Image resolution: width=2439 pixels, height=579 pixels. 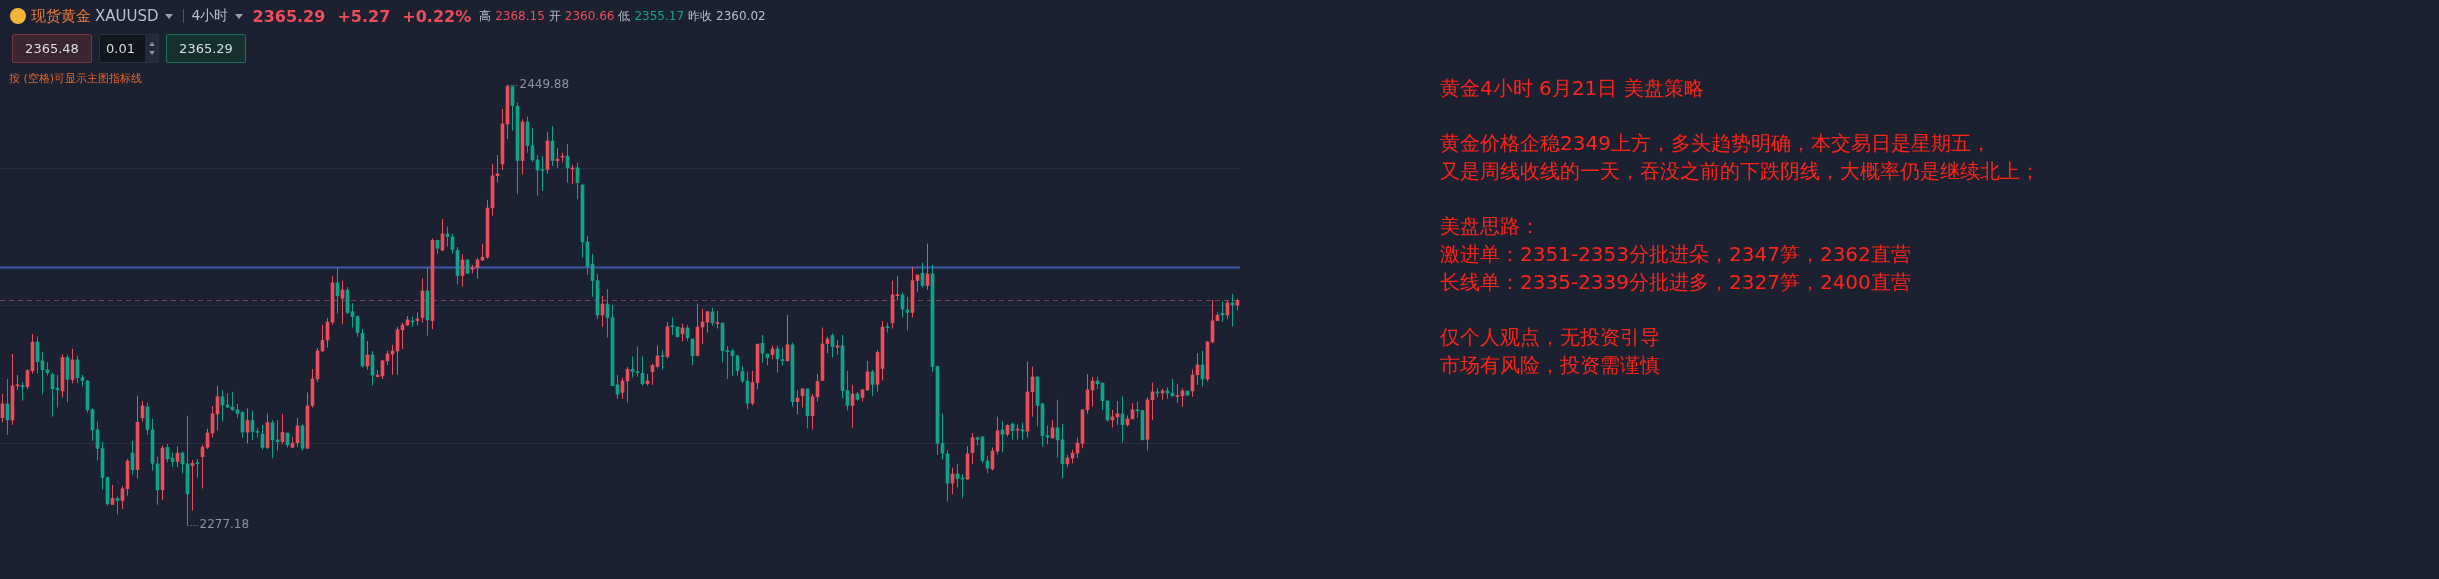 I want to click on text: 0.01, so click(x=120, y=48).